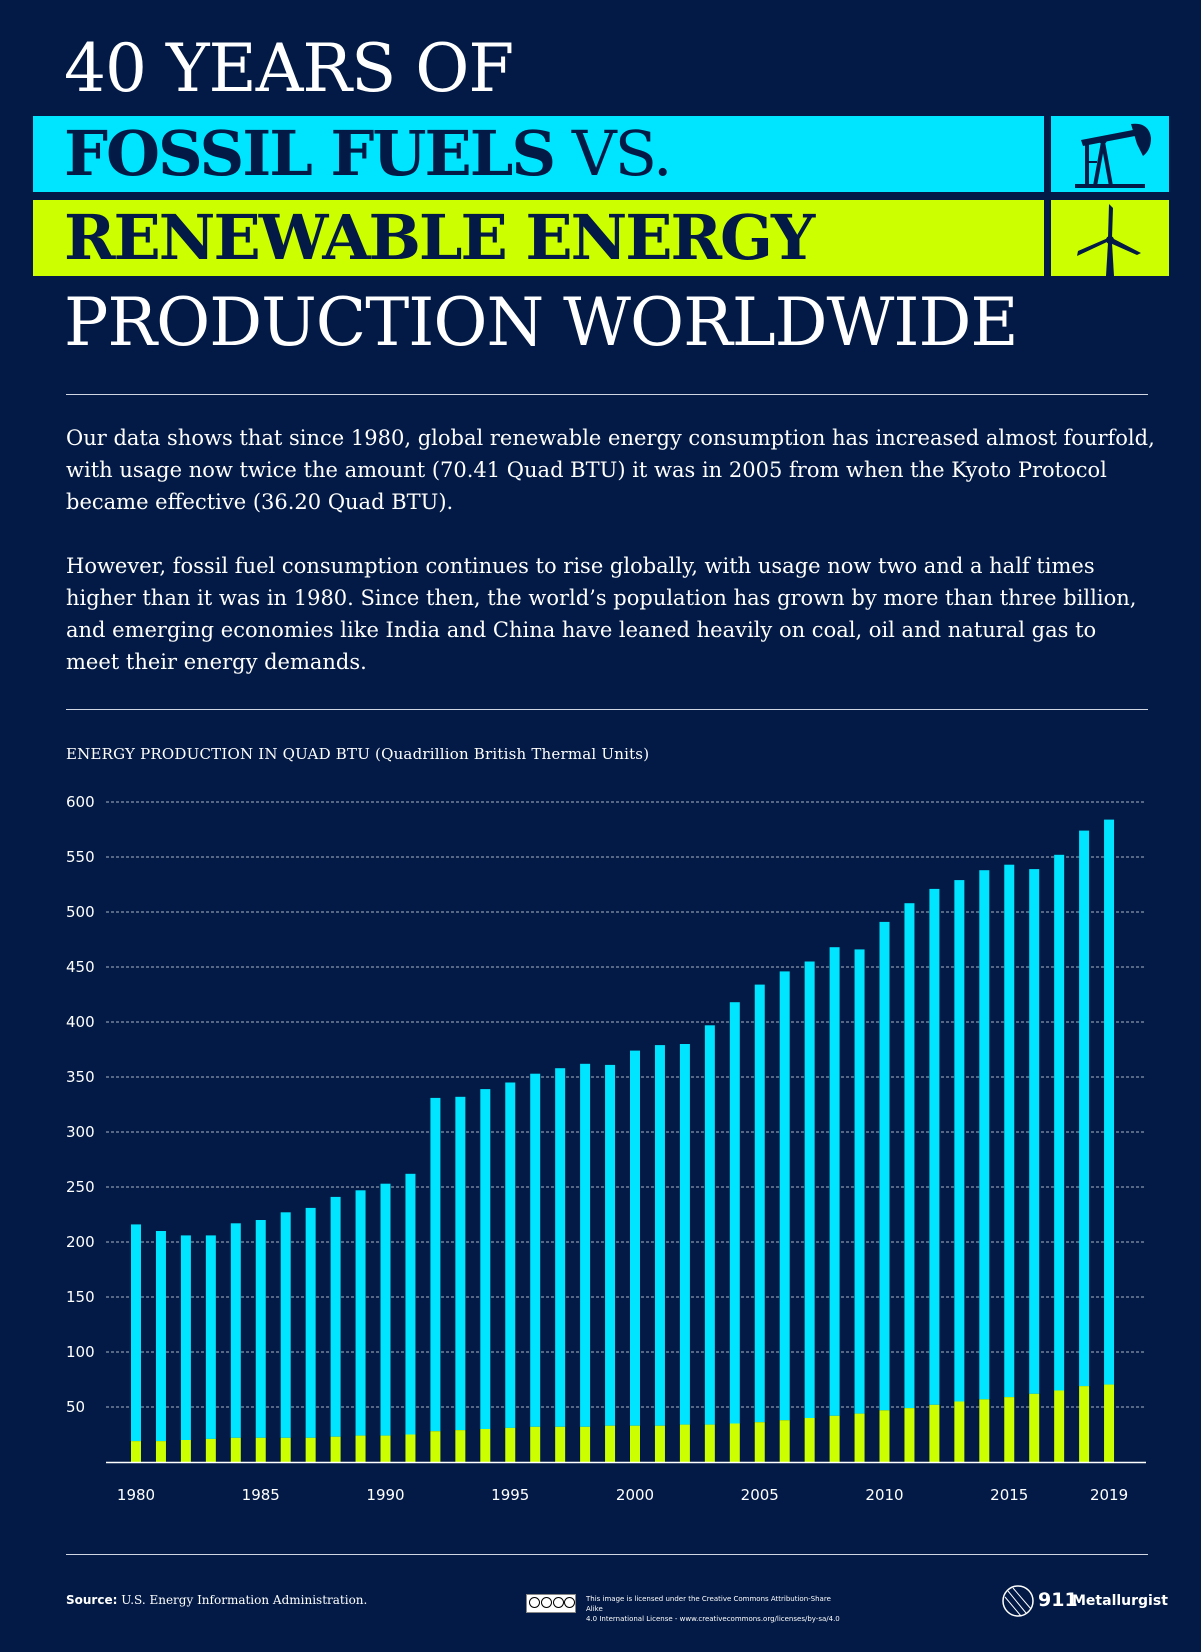 The width and height of the screenshot is (1201, 1652). What do you see at coordinates (510, 1444) in the screenshot?
I see `bar-renewable-1995` at bounding box center [510, 1444].